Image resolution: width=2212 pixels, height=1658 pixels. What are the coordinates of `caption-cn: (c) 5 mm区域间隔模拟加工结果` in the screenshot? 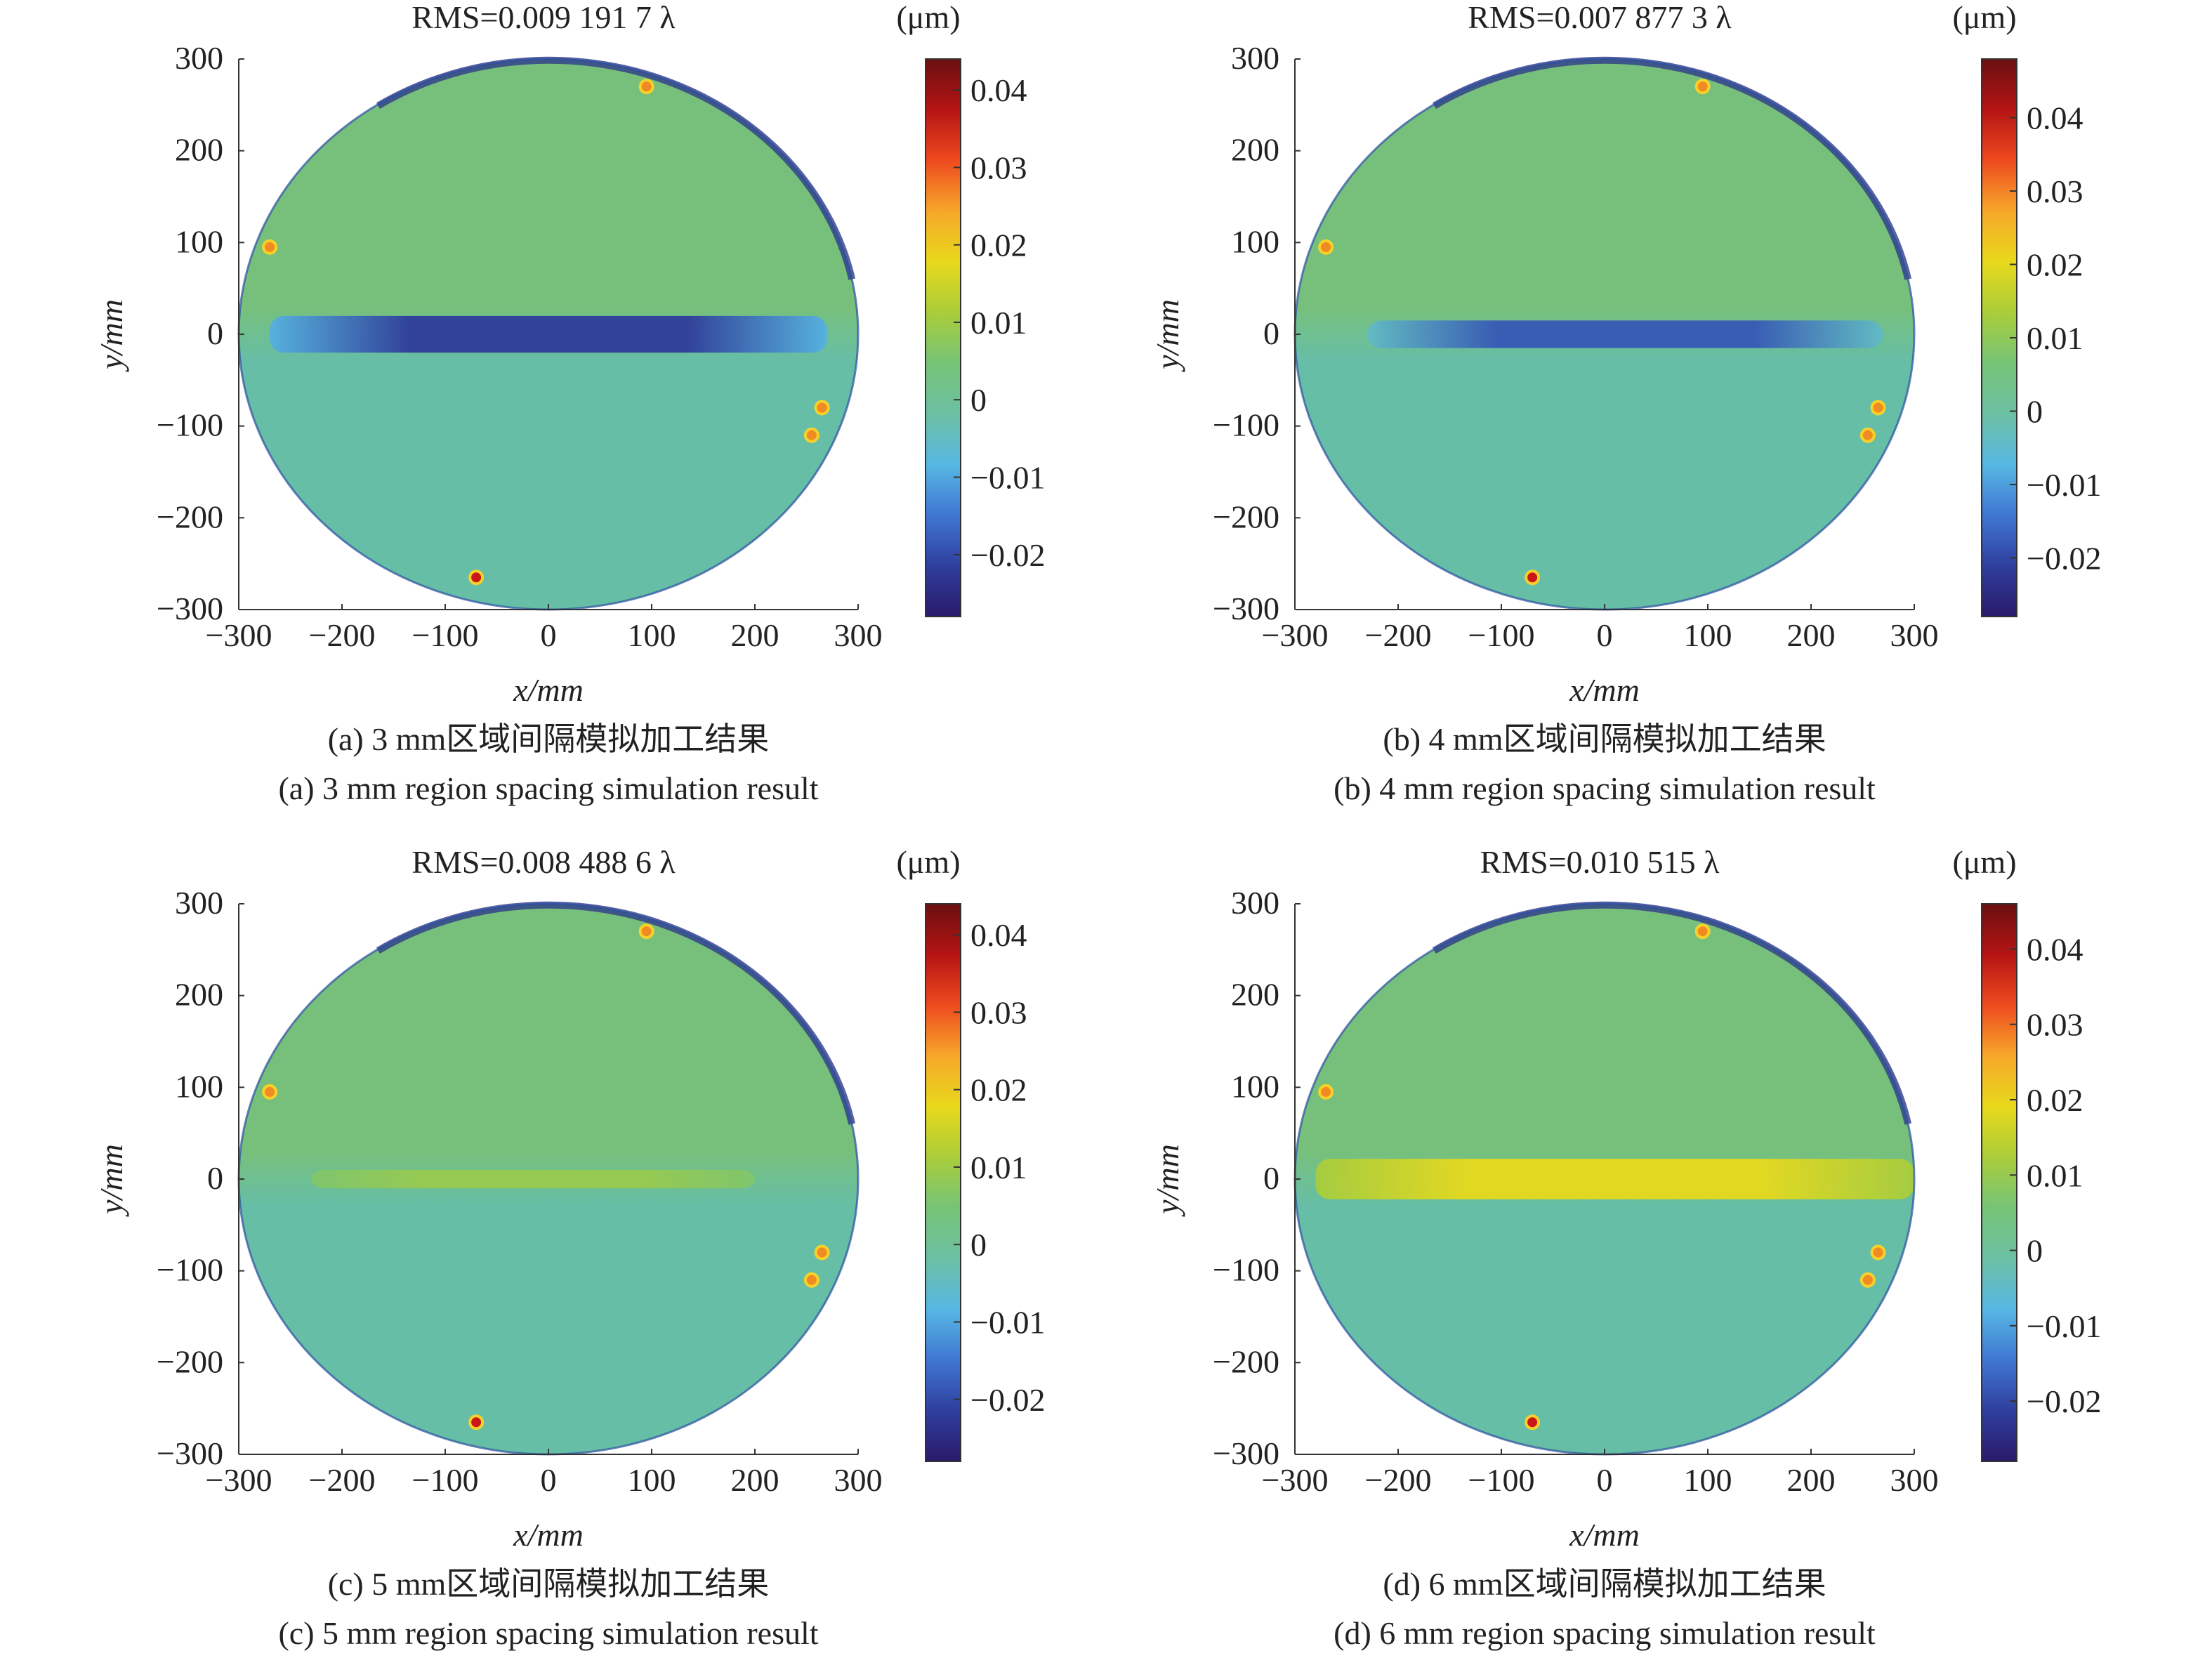 It's located at (549, 1584).